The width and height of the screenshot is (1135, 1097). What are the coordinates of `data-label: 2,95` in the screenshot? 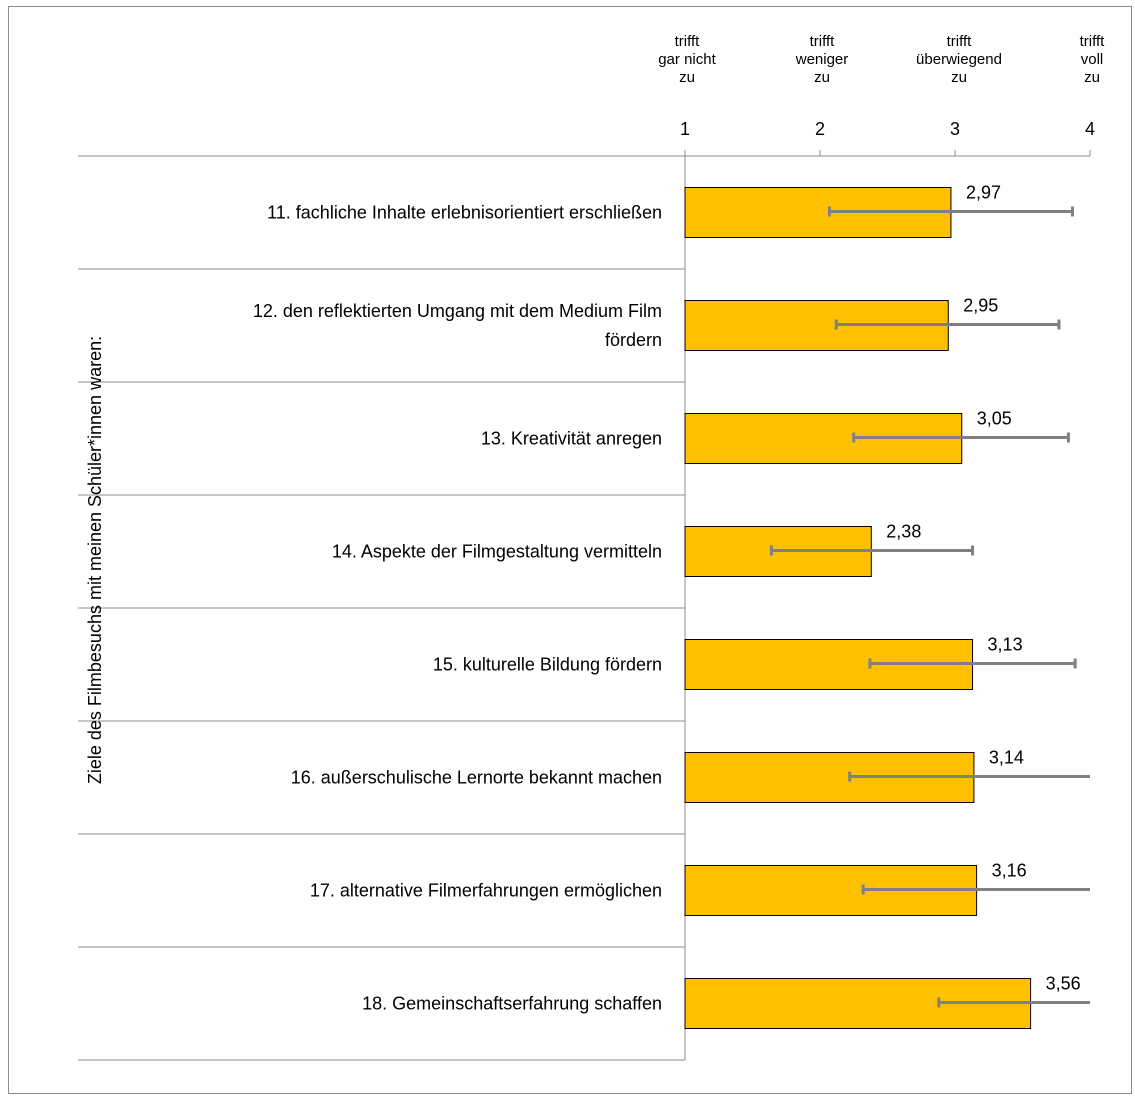 It's located at (980, 306).